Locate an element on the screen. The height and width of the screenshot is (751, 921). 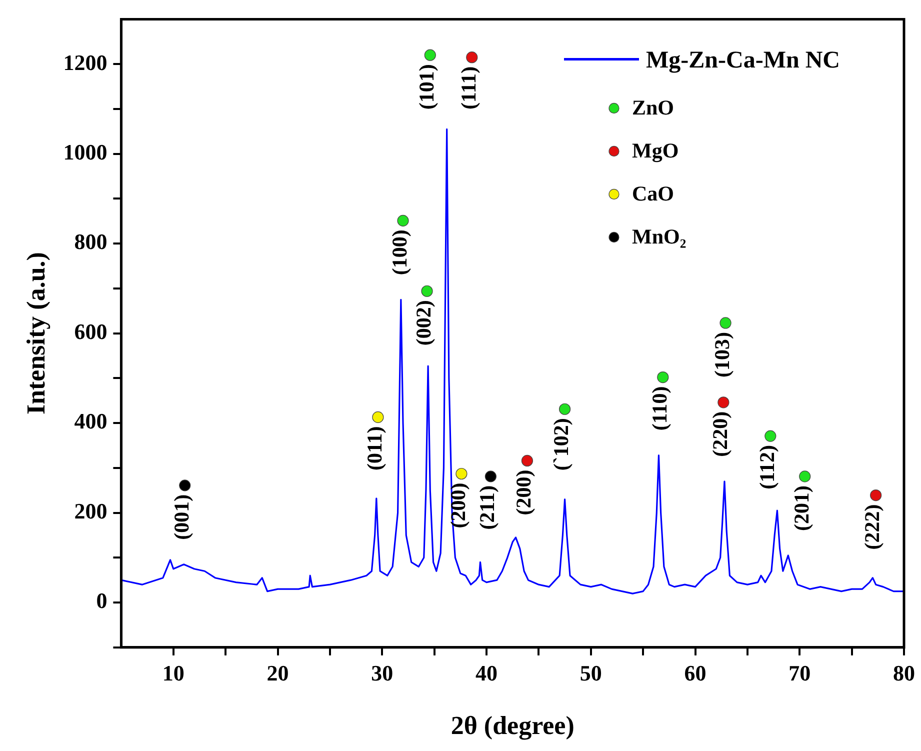
annotation: (112) is located at coordinates (766, 467).